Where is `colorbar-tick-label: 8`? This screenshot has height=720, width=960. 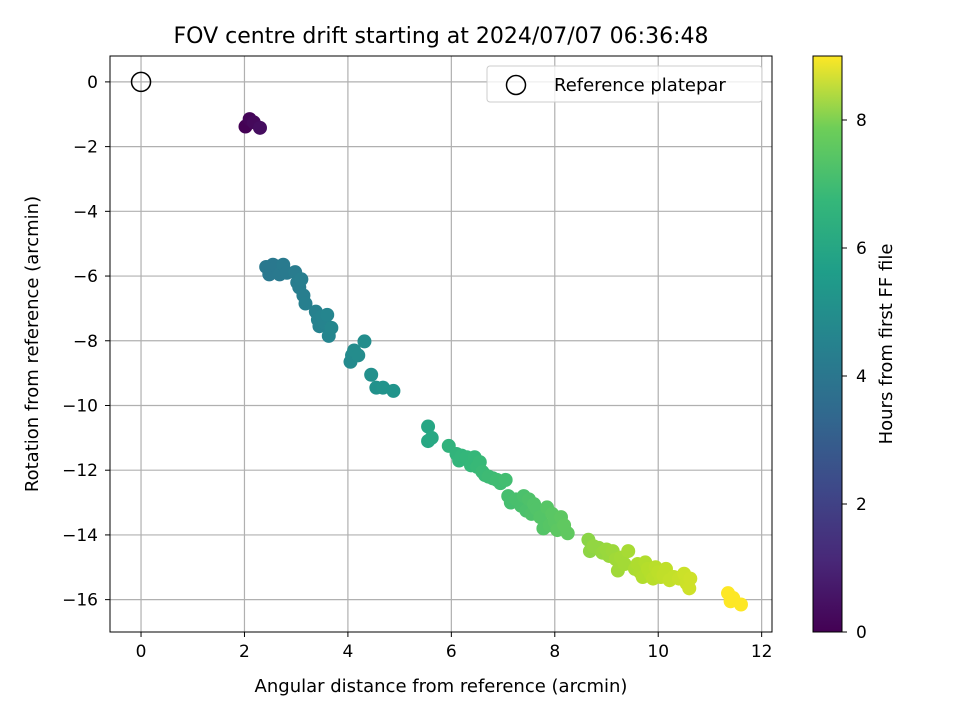
colorbar-tick-label: 8 is located at coordinates (861, 121).